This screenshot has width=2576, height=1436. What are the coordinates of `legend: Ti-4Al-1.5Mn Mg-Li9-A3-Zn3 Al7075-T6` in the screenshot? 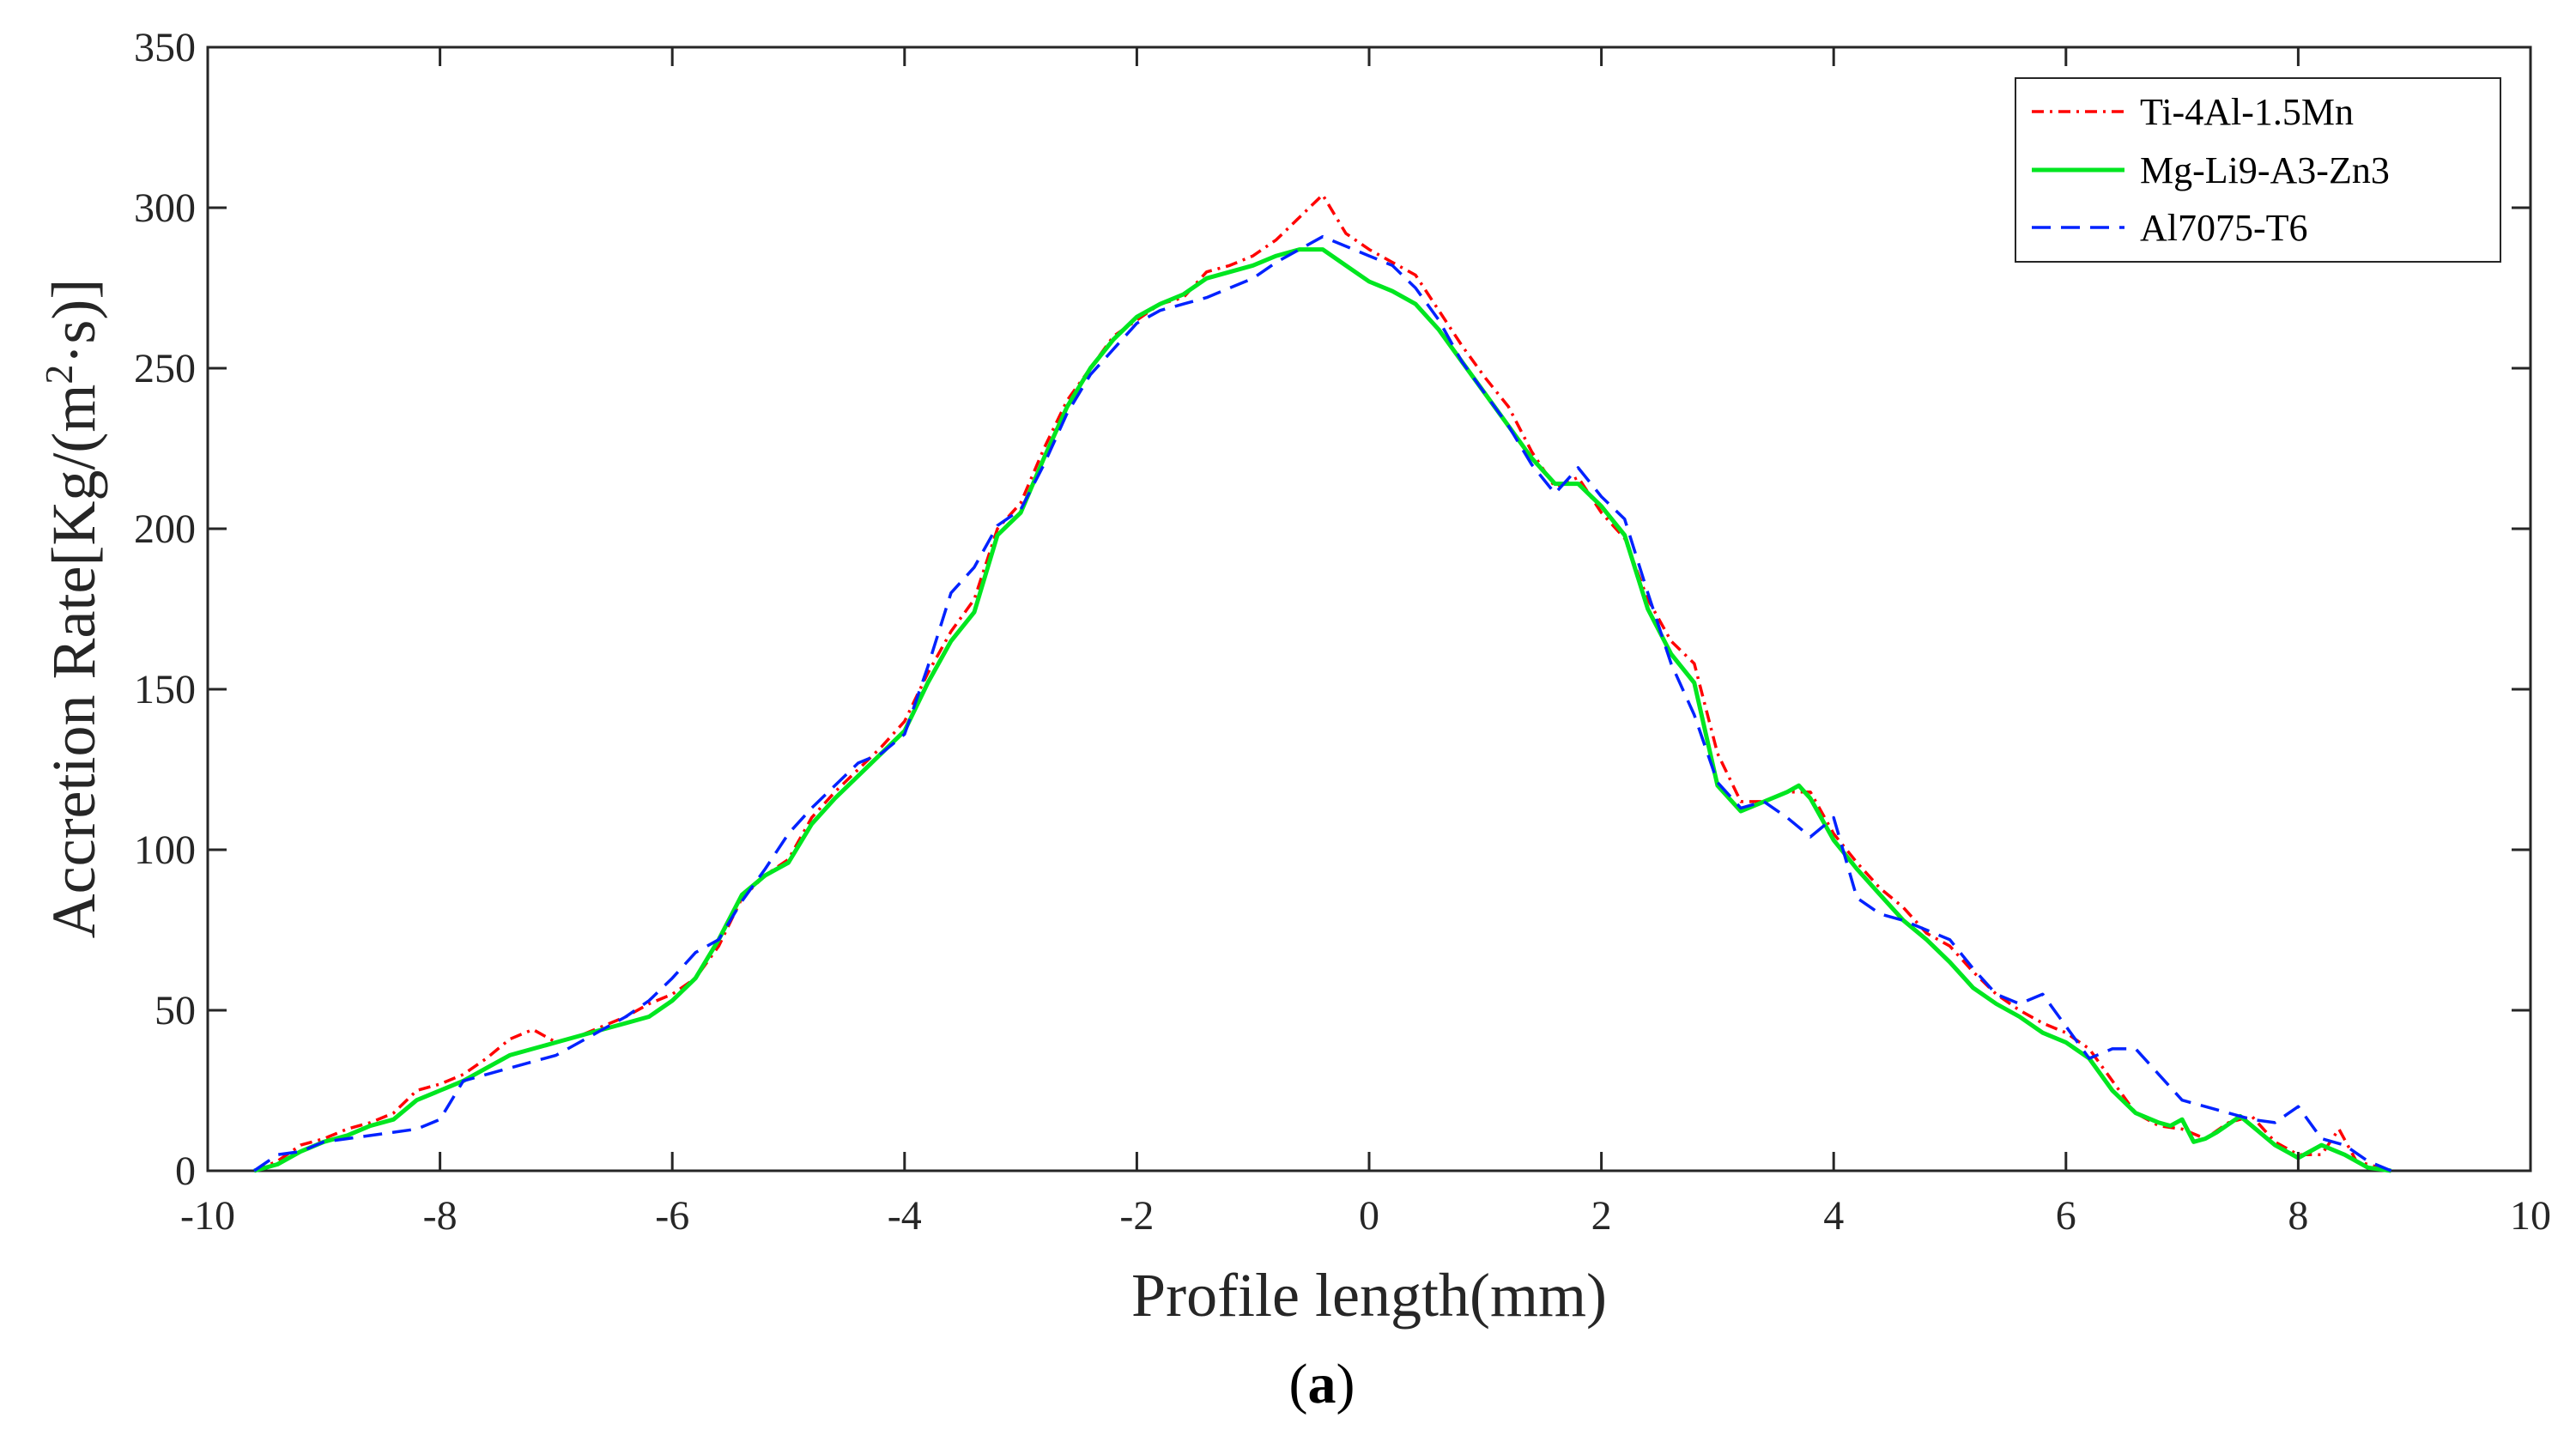 It's located at (2258, 170).